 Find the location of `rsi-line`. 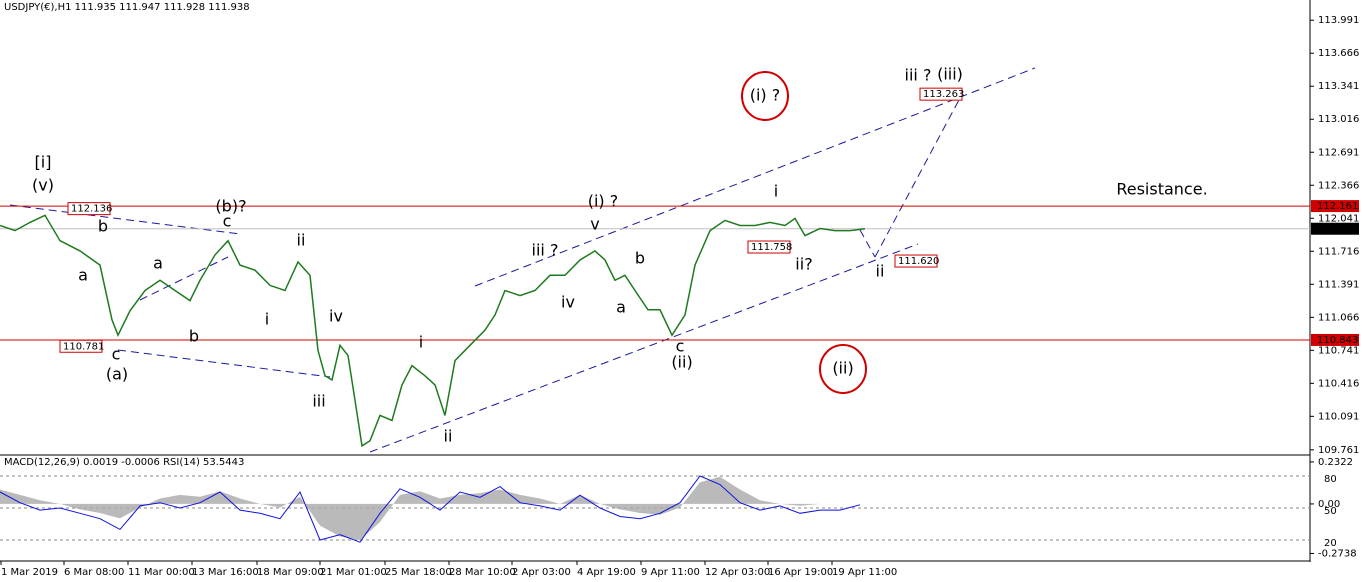

rsi-line is located at coordinates (430, 509).